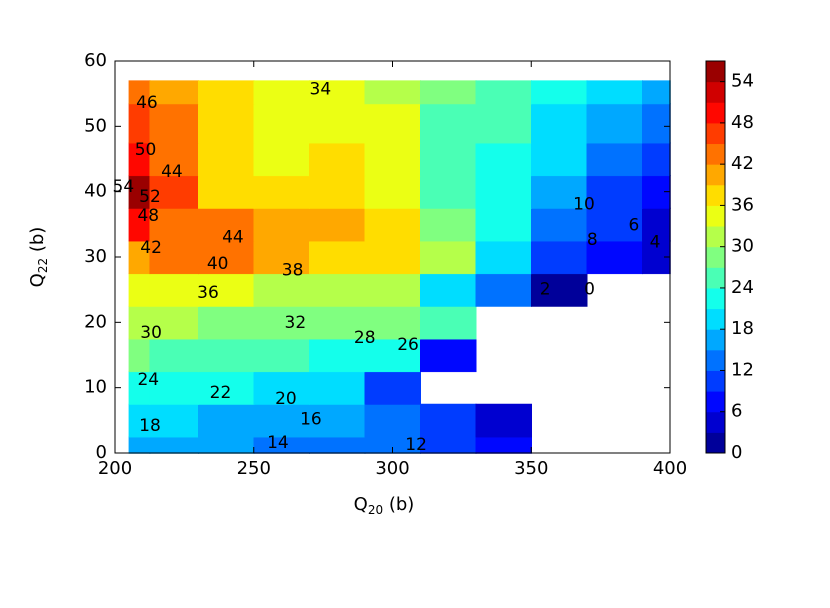 This screenshot has height=608, width=830. I want to click on contour-label: 40, so click(218, 264).